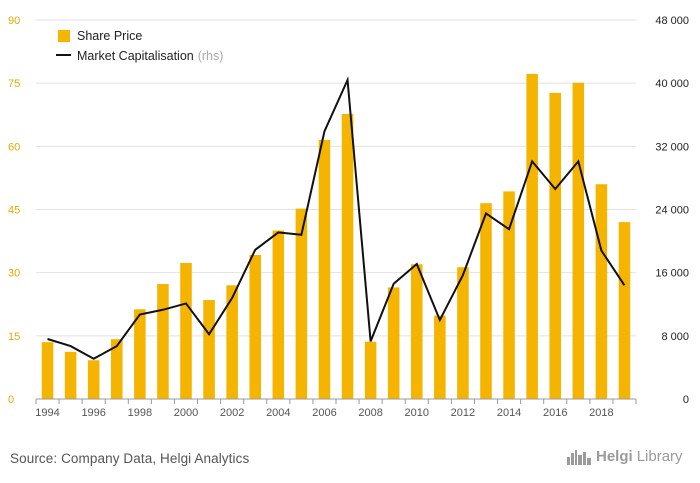  I want to click on x-tick-label: 2012, so click(463, 413).